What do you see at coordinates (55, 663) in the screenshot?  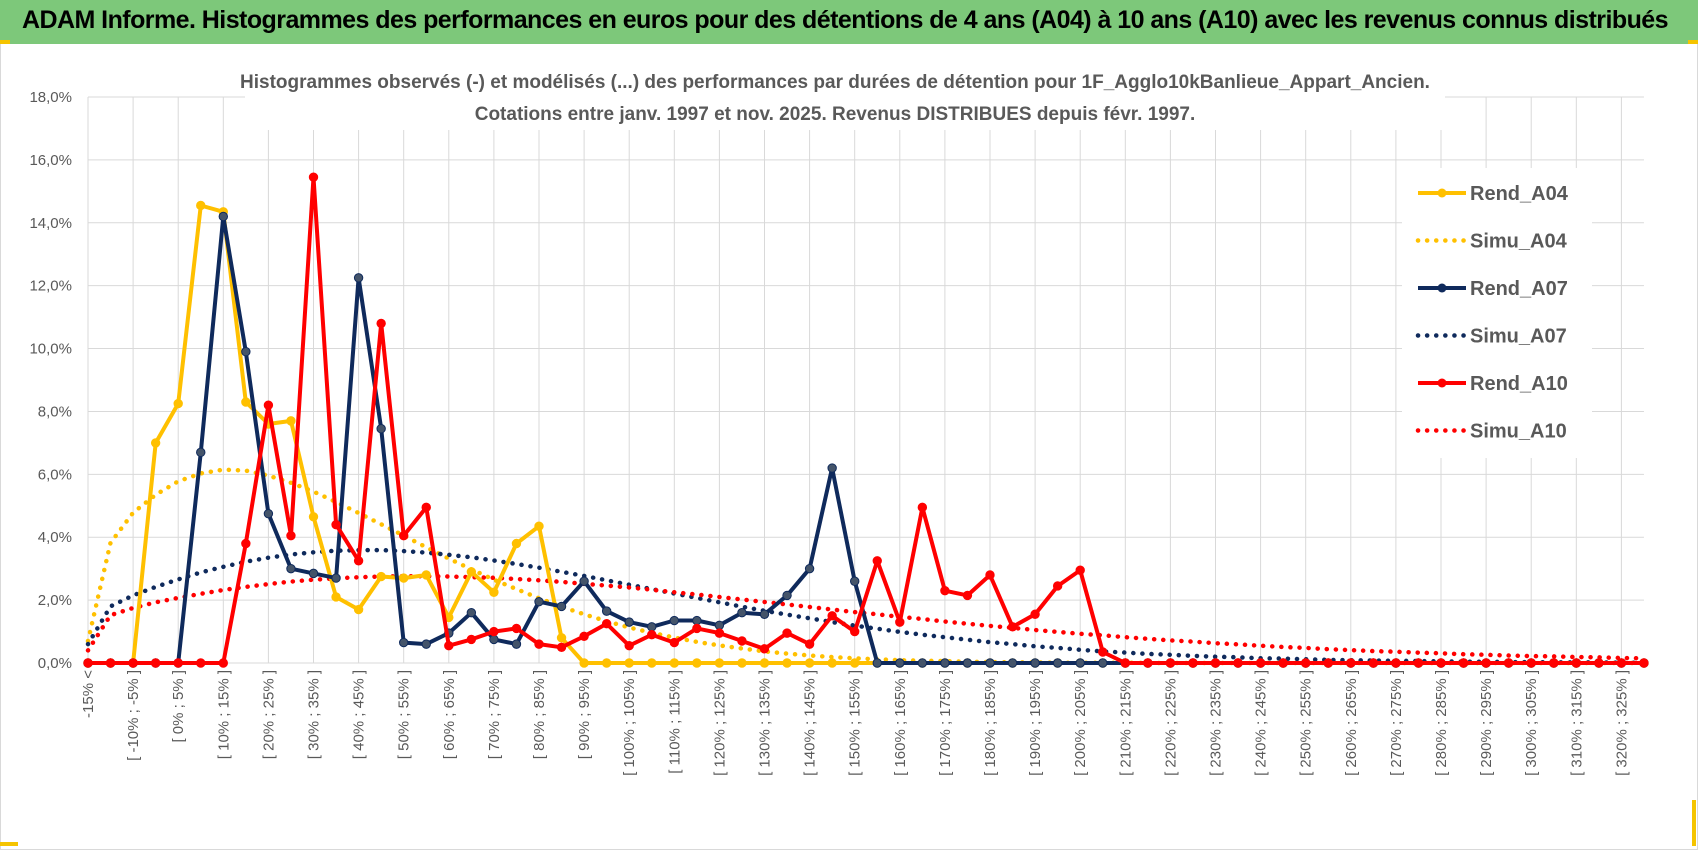 I see `y-tick-label: 0,0%` at bounding box center [55, 663].